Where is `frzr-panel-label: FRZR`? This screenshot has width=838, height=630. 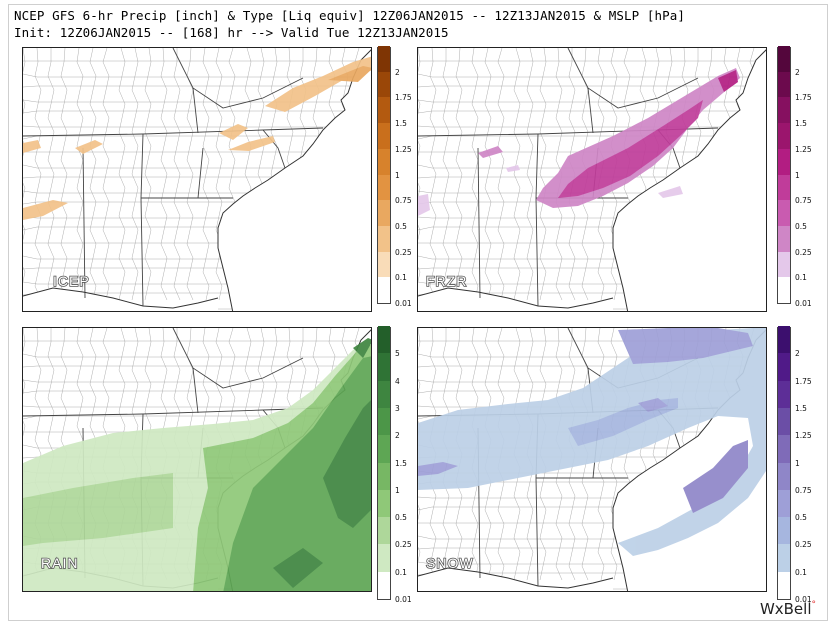
frzr-panel-label: FRZR is located at coordinates (446, 281).